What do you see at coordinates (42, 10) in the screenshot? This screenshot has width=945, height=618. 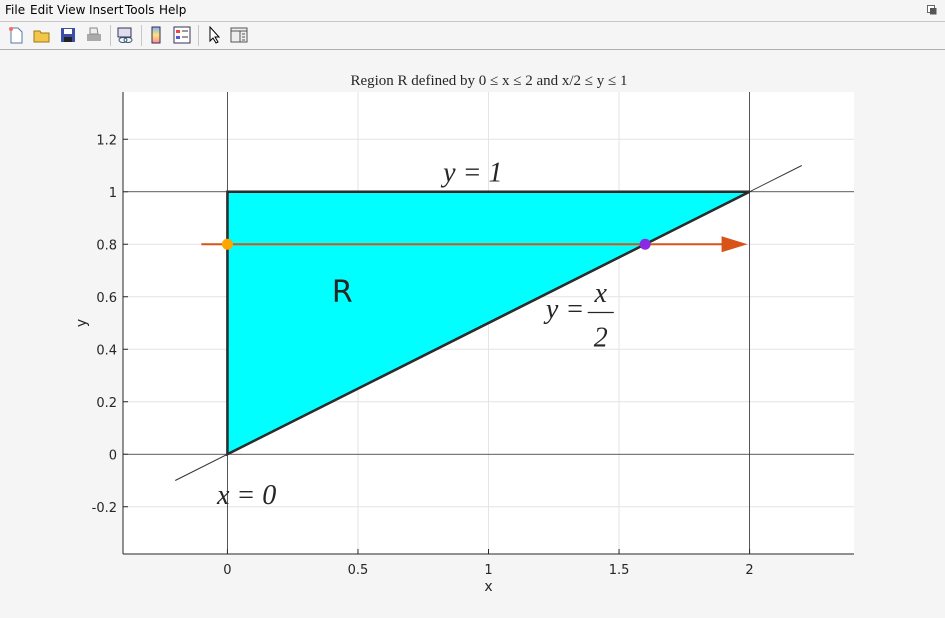 I see `menu-edit: Edit` at bounding box center [42, 10].